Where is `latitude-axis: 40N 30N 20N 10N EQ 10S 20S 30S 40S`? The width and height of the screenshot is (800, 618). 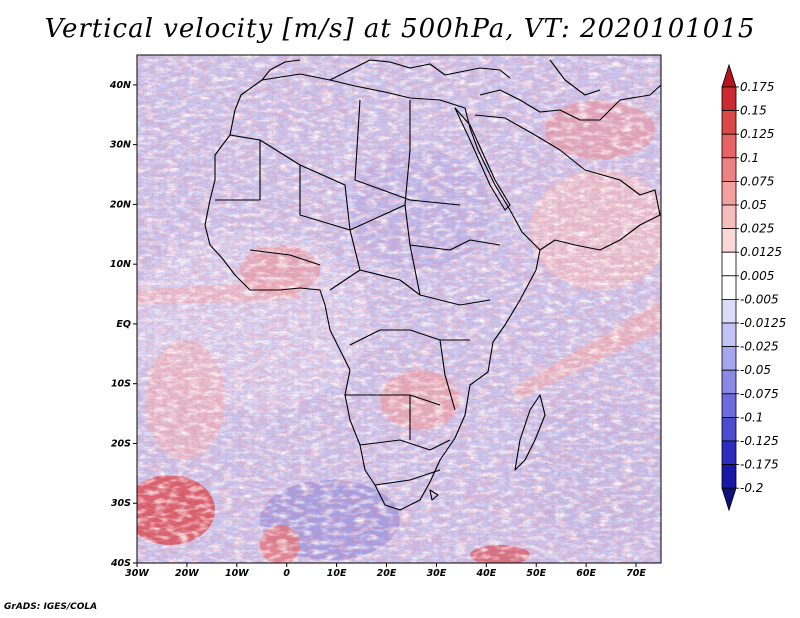 latitude-axis: 40N 30N 20N 10N EQ 10S 20S 30S 40S is located at coordinates (123, 324).